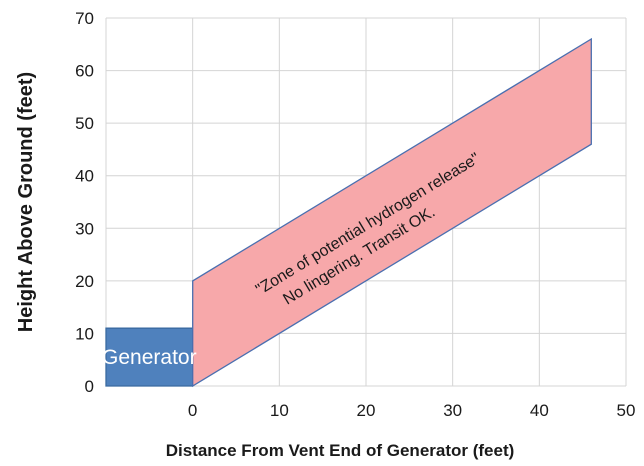 The image size is (644, 466). I want to click on generator-label: Generator, so click(149, 357).